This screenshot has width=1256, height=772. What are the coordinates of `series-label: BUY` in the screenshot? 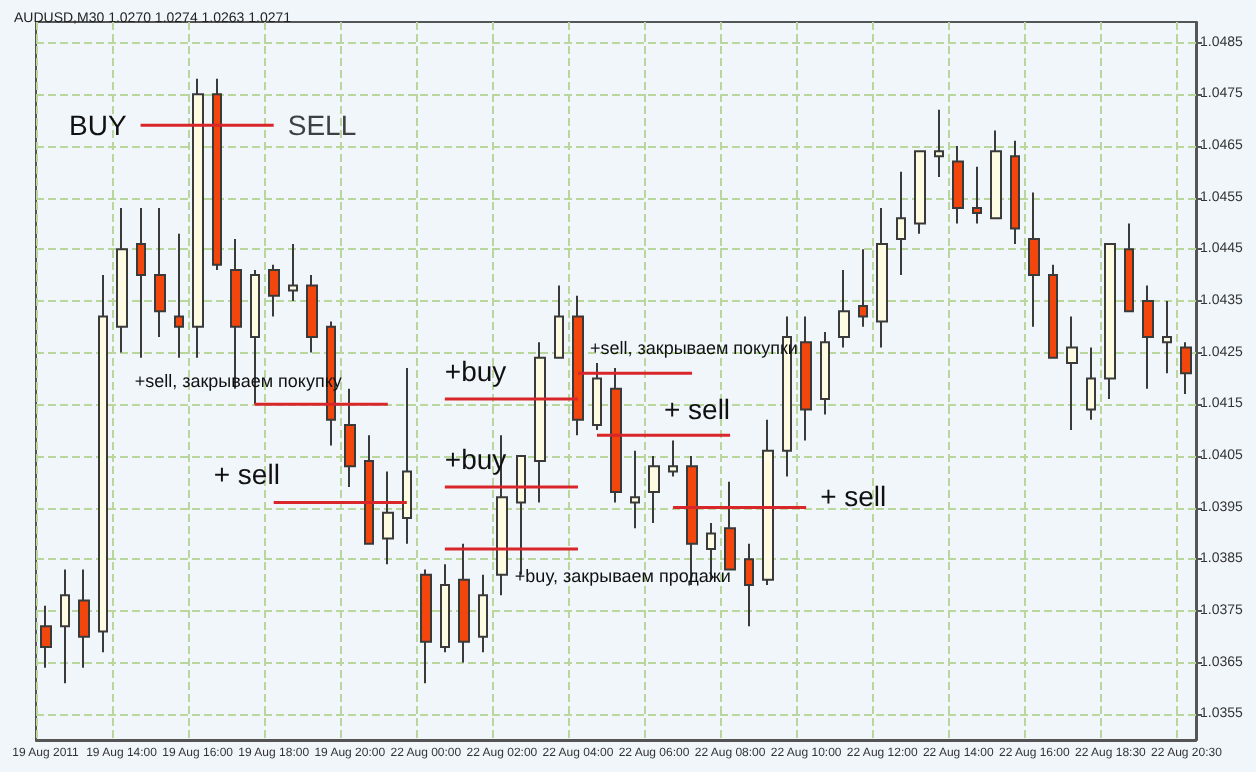 It's located at (98, 125).